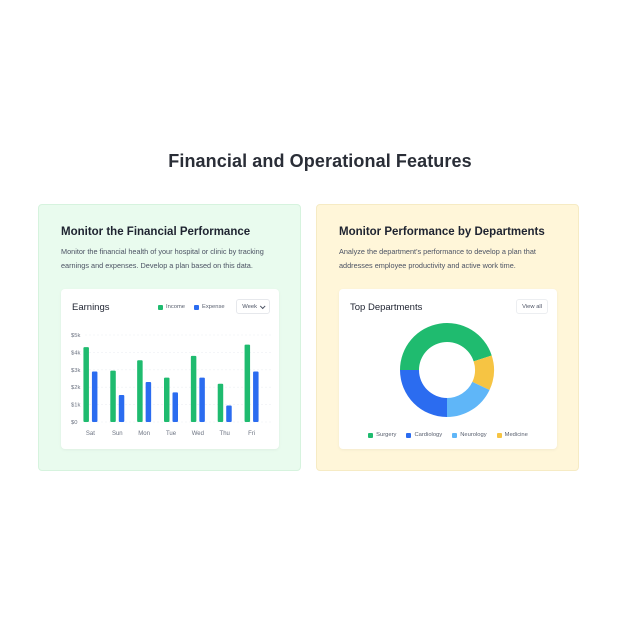 Image resolution: width=640 pixels, height=640 pixels. What do you see at coordinates (75, 371) in the screenshot?
I see `y-tick-label: $3k` at bounding box center [75, 371].